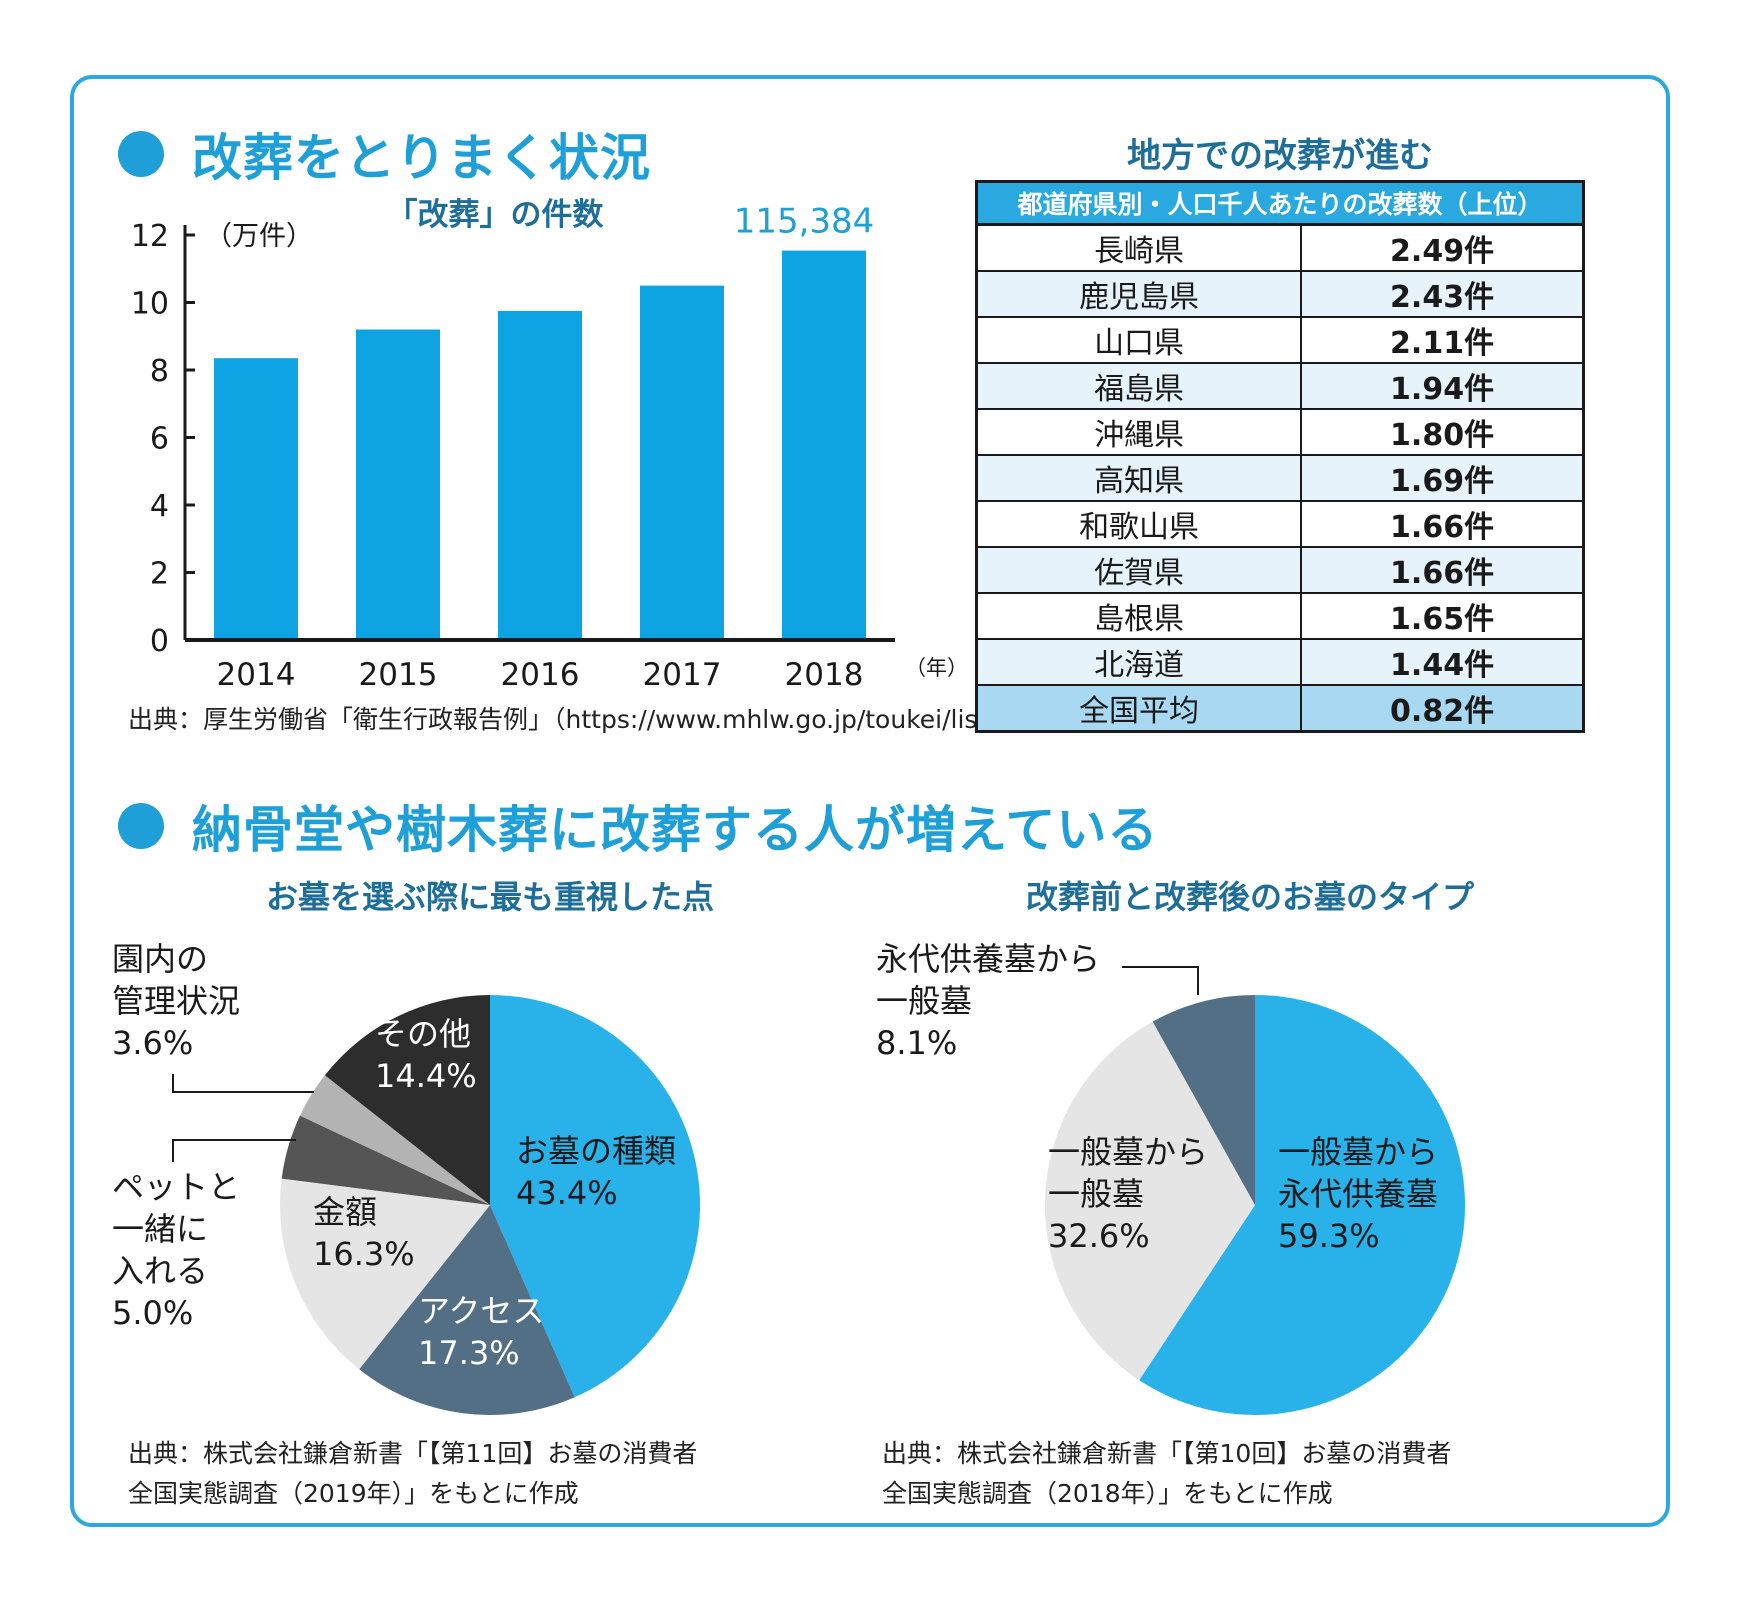  What do you see at coordinates (150, 304) in the screenshot?
I see `y-tick-label: 10` at bounding box center [150, 304].